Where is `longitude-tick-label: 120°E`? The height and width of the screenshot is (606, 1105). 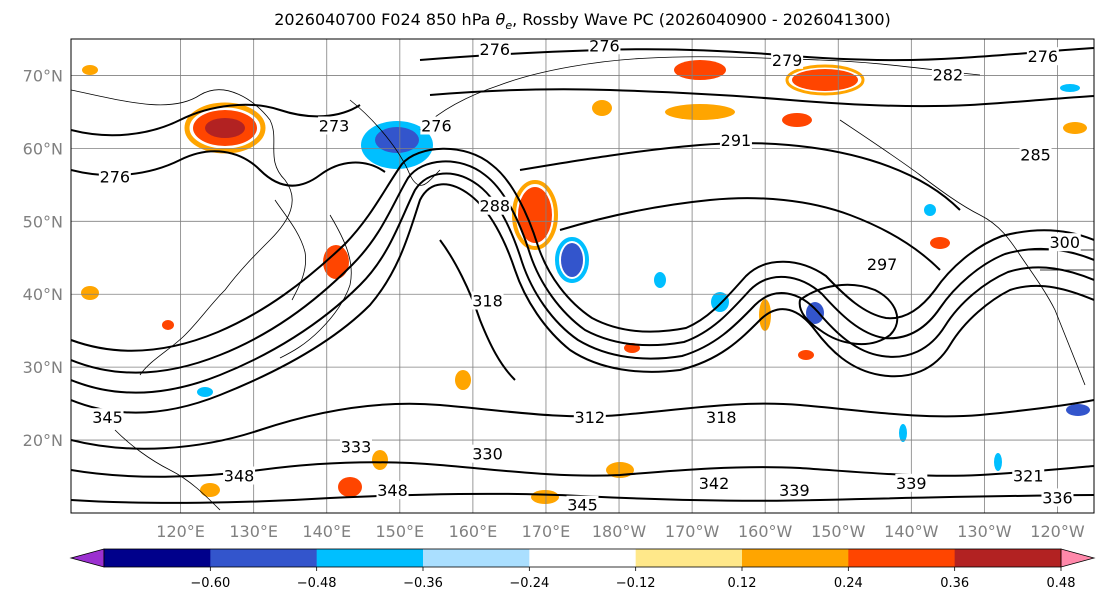 longitude-tick-label: 120°E is located at coordinates (180, 531).